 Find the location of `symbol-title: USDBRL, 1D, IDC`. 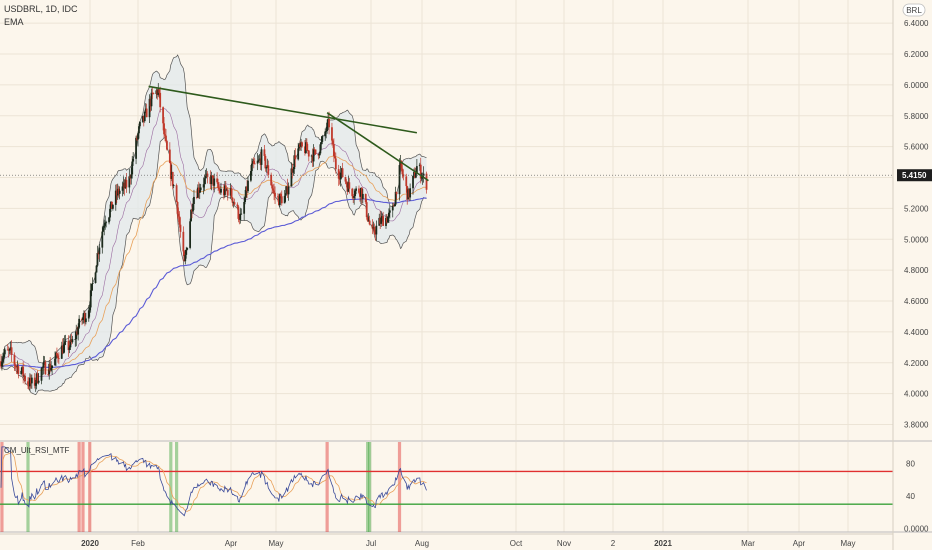

symbol-title: USDBRL, 1D, IDC is located at coordinates (41, 9).